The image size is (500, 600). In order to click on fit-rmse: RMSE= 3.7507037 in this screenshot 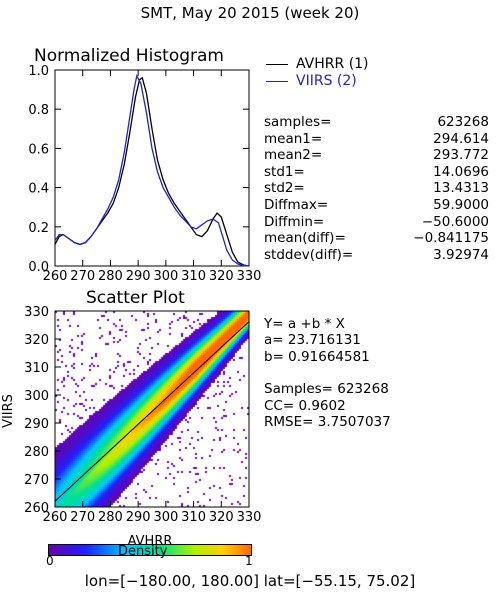, I will do `click(327, 422)`.